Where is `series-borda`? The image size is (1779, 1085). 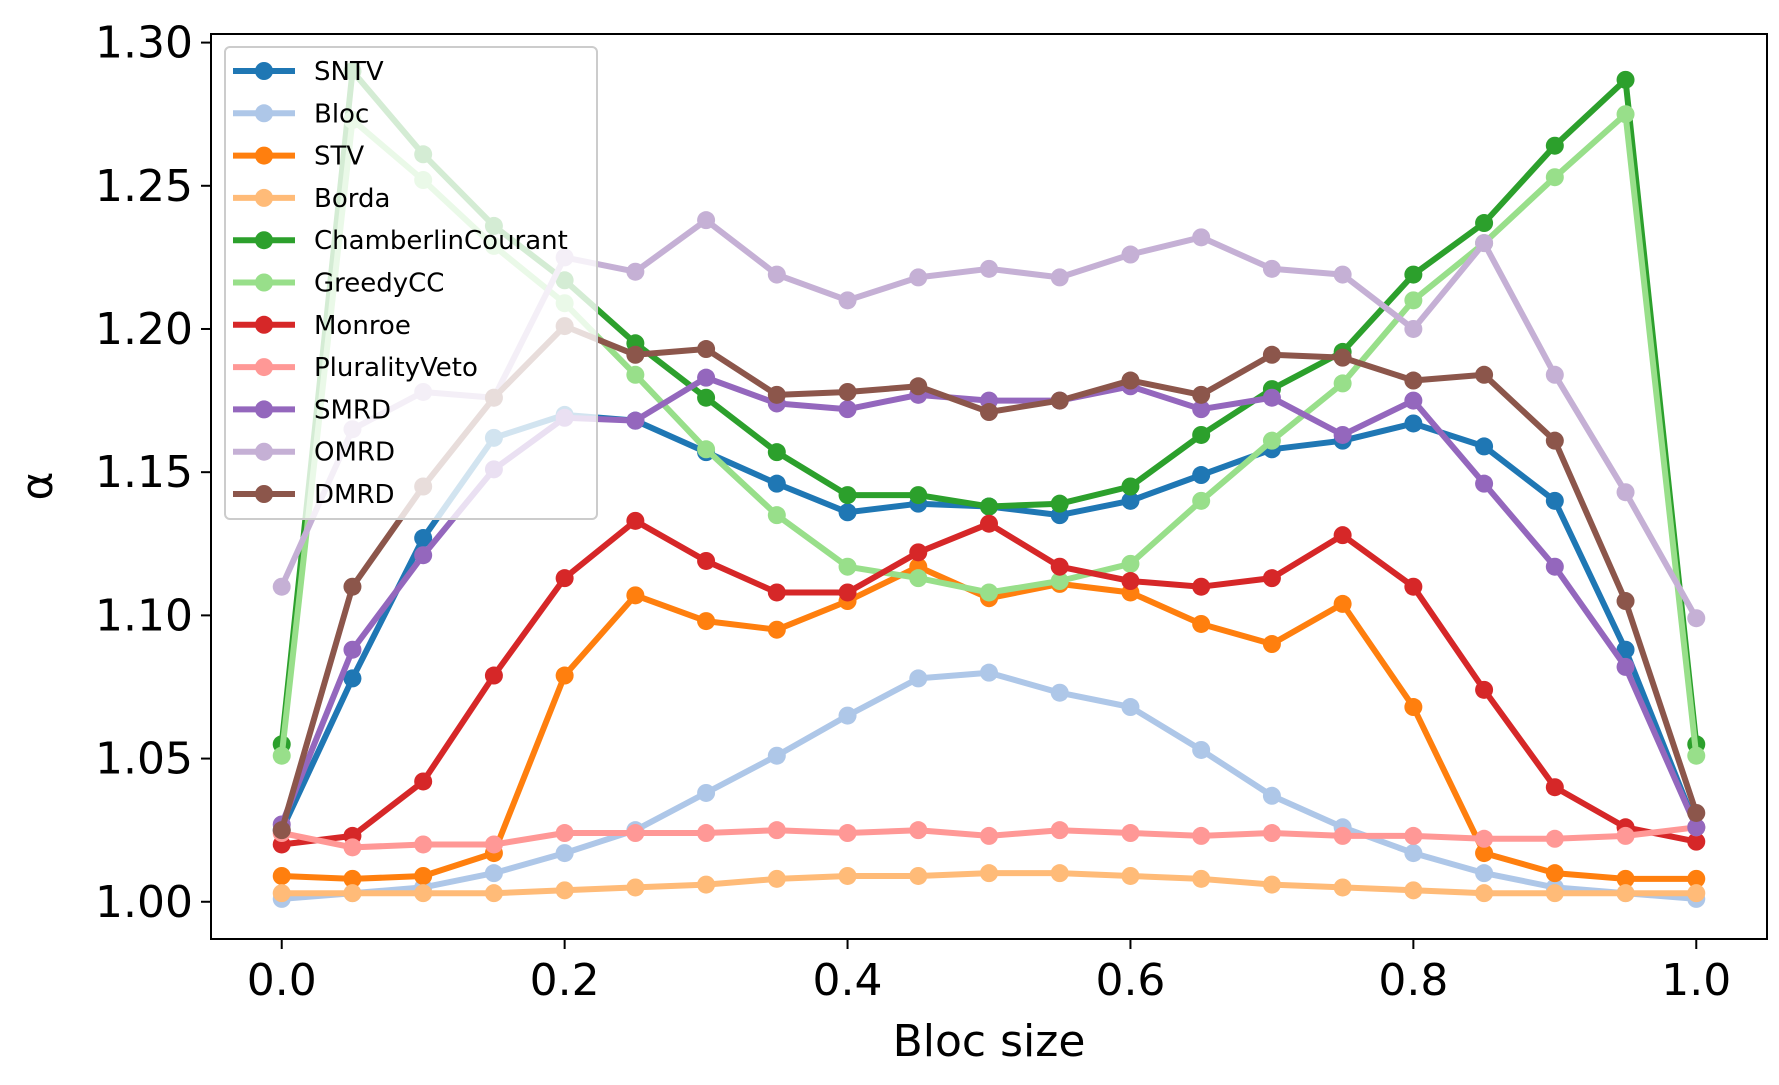 series-borda is located at coordinates (989, 883).